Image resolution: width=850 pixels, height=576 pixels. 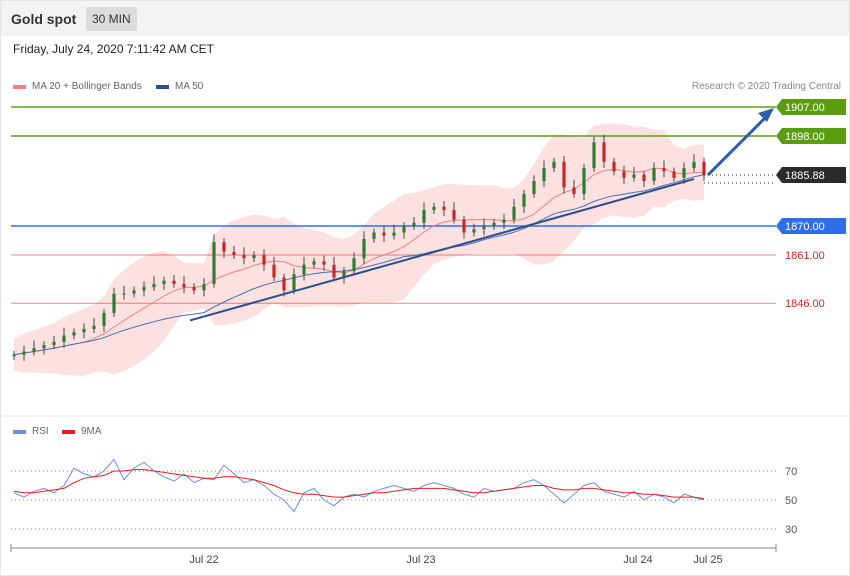 I want to click on x-tick-label-Jul-25: Jul 25, so click(x=707, y=560).